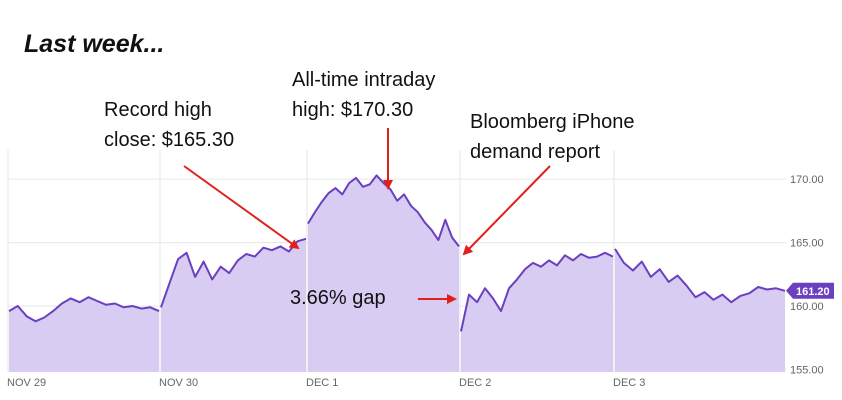  I want to click on bloomberg-annotation: Bloomberg iPhone, so click(552, 122).